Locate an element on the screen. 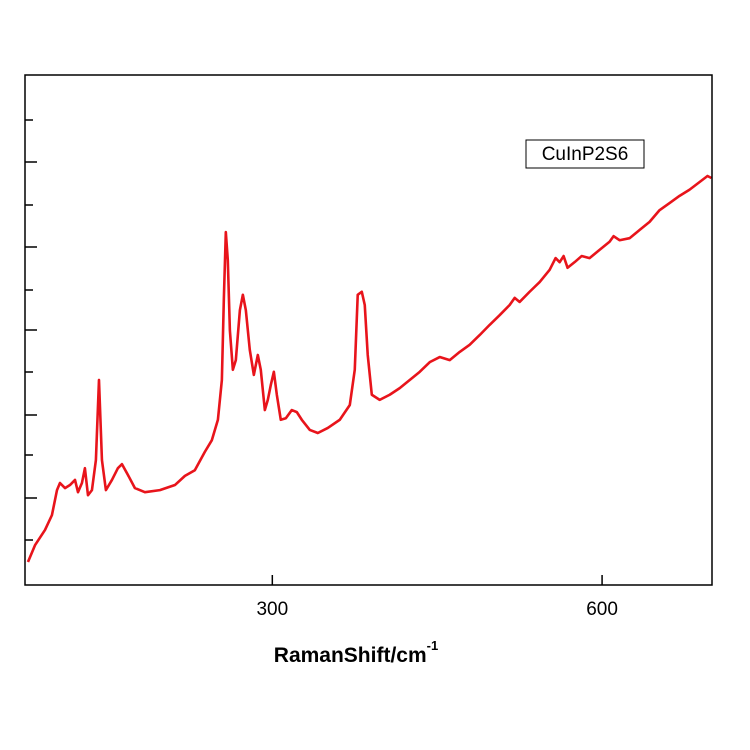 The image size is (750, 750). legend-box is located at coordinates (585, 154).